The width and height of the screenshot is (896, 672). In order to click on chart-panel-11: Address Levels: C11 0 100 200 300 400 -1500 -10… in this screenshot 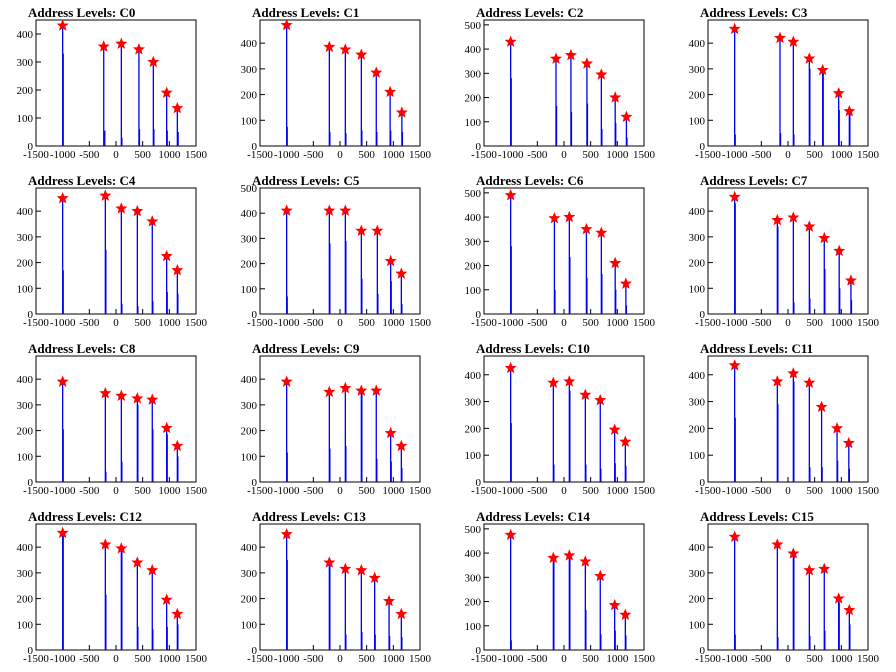, I will do `click(784, 419)`.